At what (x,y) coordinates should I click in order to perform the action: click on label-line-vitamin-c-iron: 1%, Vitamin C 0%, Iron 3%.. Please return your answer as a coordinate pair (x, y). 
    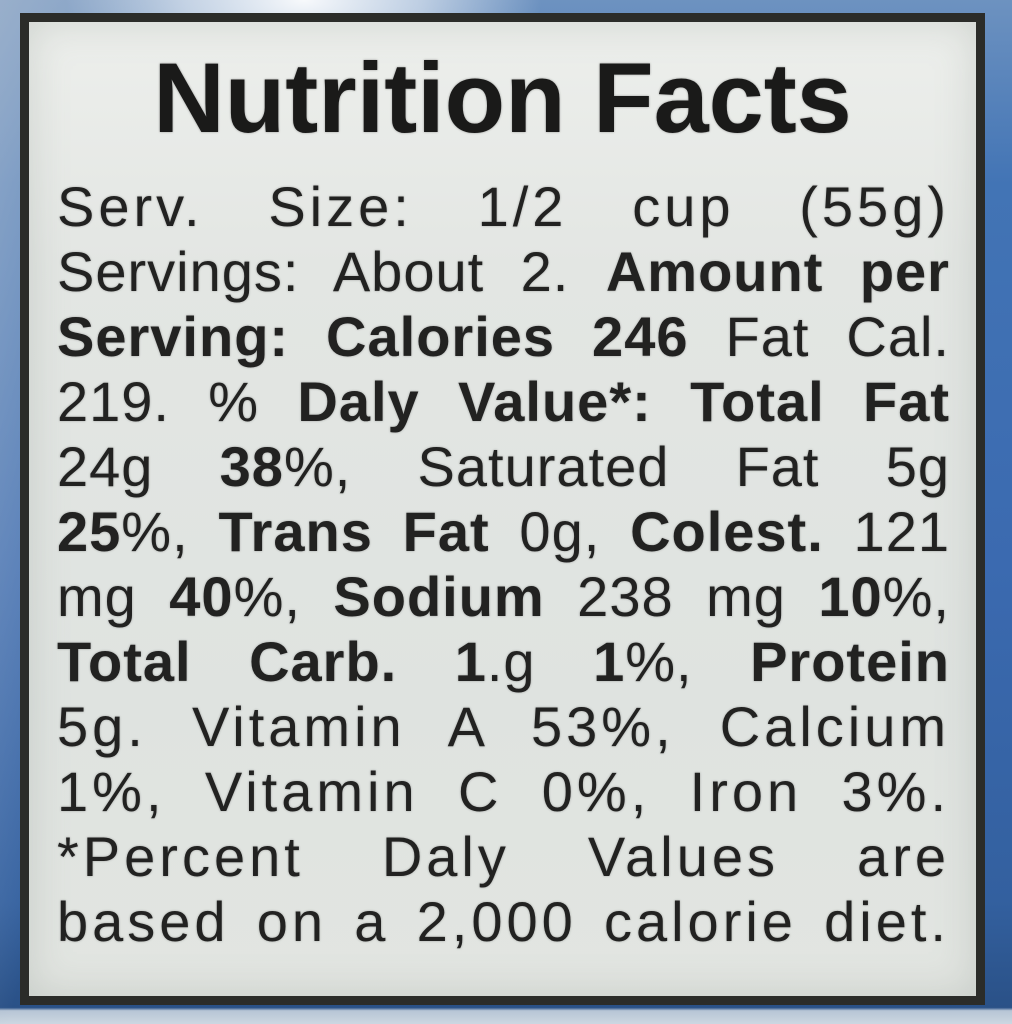
    Looking at the image, I should click on (503, 791).